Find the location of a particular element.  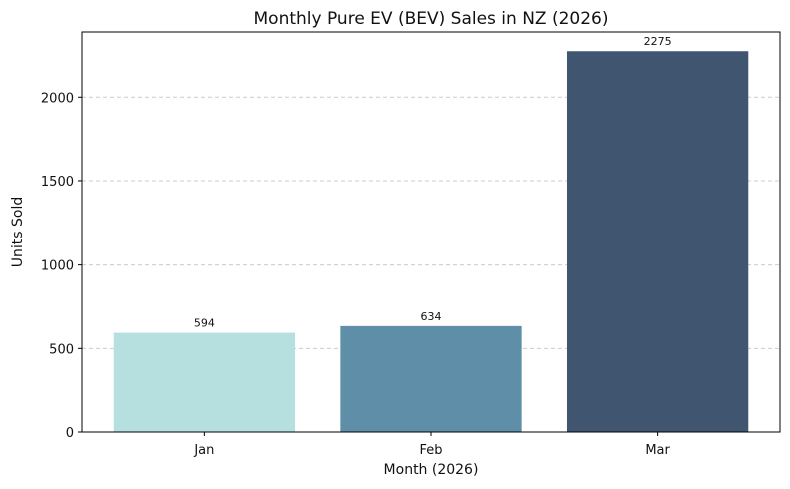

chart-title: Monthly Pure EV (BEV) Sales in NZ (2026) is located at coordinates (431, 19).